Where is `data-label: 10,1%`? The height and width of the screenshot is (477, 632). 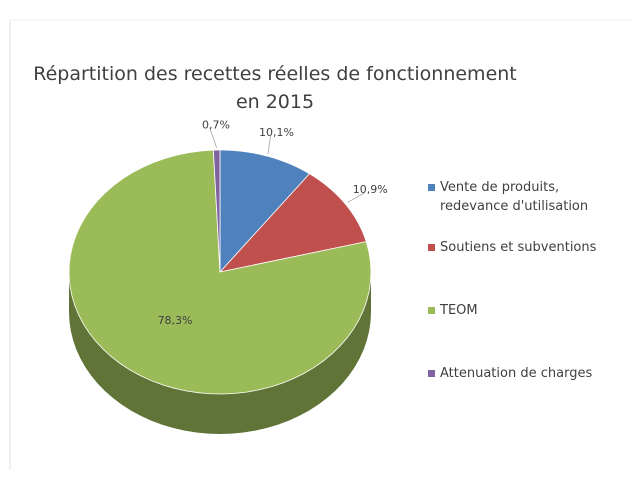 data-label: 10,1% is located at coordinates (276, 132).